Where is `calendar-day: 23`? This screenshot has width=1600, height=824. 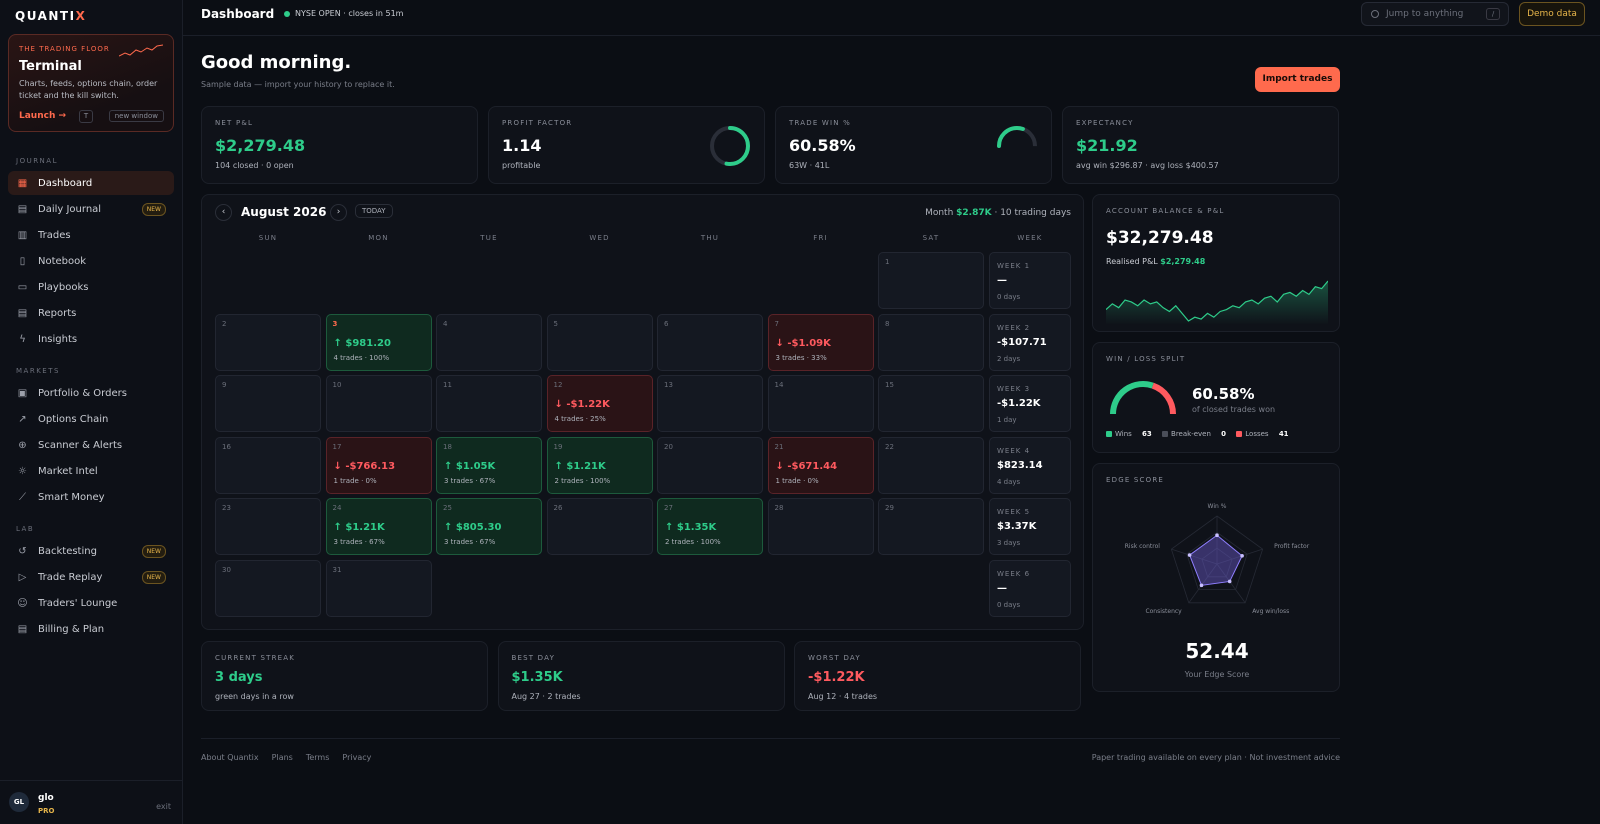
calendar-day: 23 is located at coordinates (268, 526).